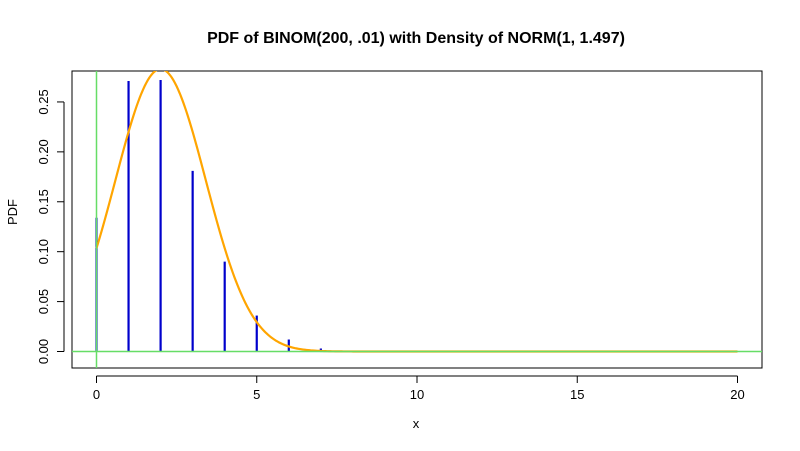 This screenshot has height=451, width=800. I want to click on x-tick-label: 10, so click(417, 394).